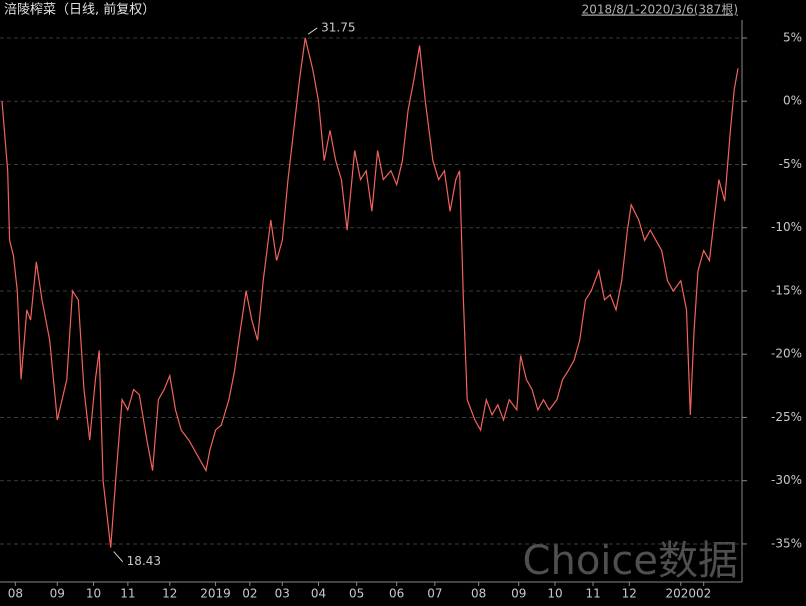  What do you see at coordinates (396, 594) in the screenshot?
I see `x-tick-label: 06` at bounding box center [396, 594].